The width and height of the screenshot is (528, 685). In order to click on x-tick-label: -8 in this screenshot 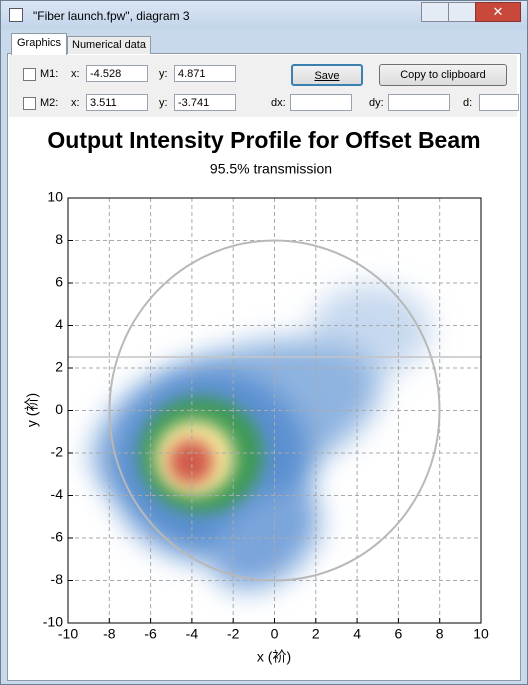, I will do `click(109, 634)`.